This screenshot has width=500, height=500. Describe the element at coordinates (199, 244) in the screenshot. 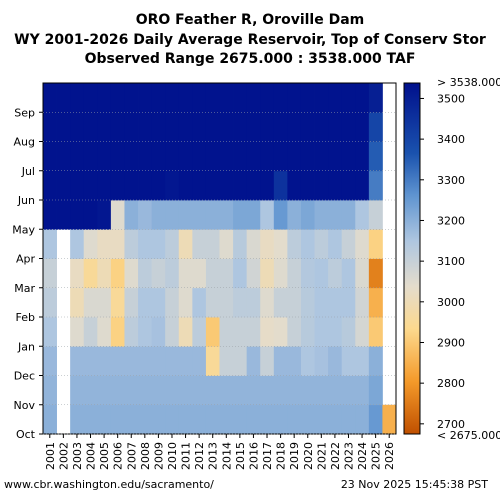

I see `heatmap-cell-2012-Apr` at that location.